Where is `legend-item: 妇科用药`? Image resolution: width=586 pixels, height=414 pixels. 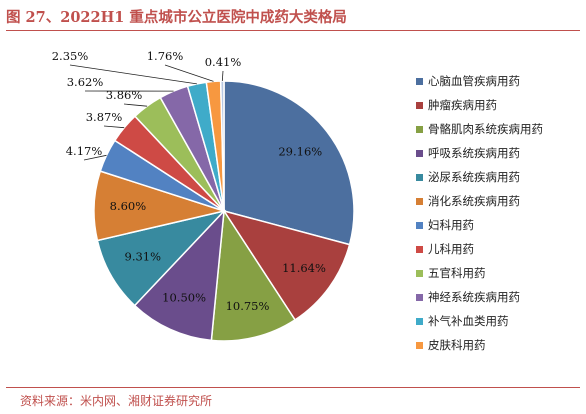
legend-item: 妇科用药 is located at coordinates (479, 225).